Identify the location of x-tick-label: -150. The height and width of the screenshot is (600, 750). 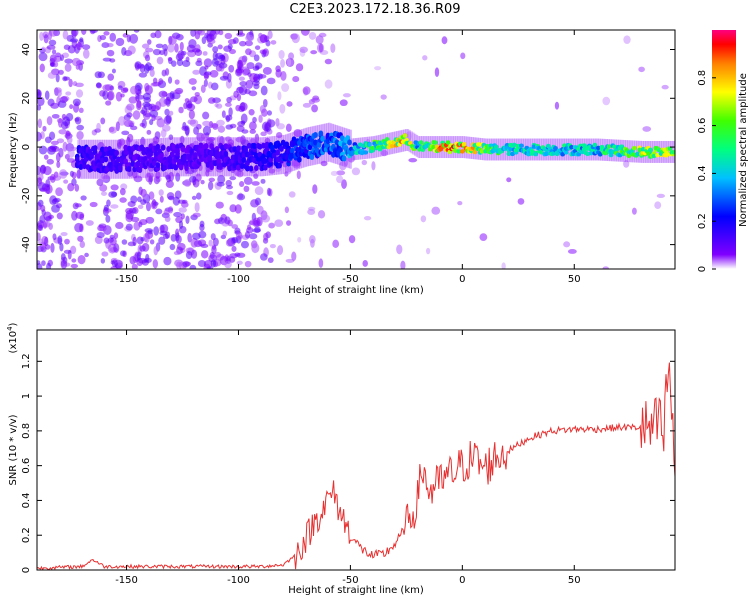
(126, 580).